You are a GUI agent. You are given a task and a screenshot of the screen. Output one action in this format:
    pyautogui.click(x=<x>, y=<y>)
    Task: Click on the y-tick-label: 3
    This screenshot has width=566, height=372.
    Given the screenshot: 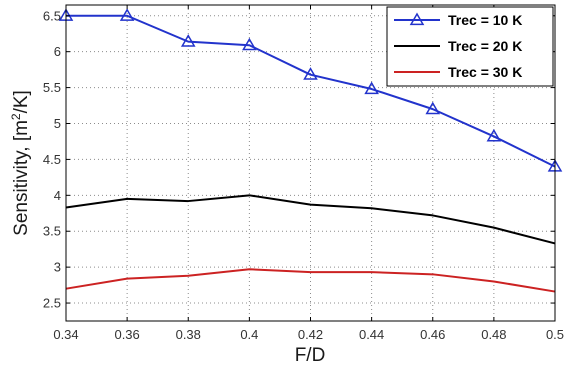 What is the action you would take?
    pyautogui.click(x=57, y=267)
    